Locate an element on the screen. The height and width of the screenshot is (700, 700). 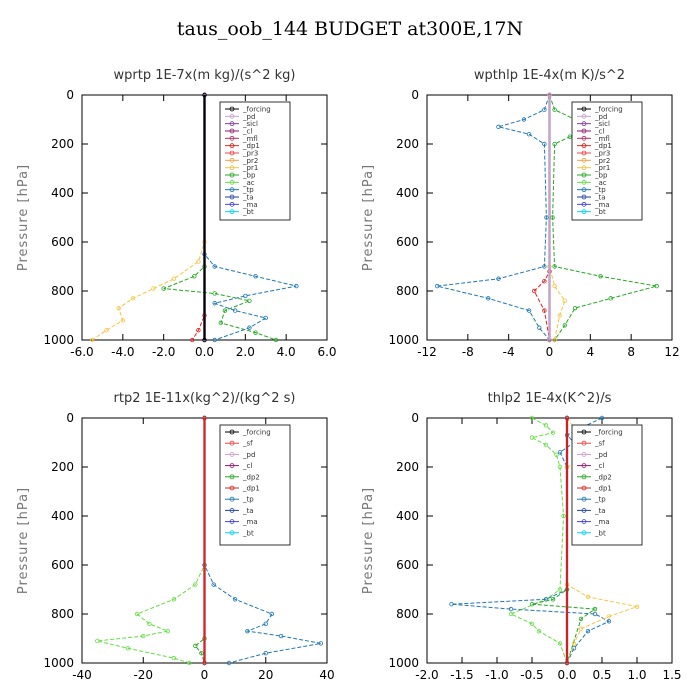
x-tick-label: 12 is located at coordinates (671, 352).